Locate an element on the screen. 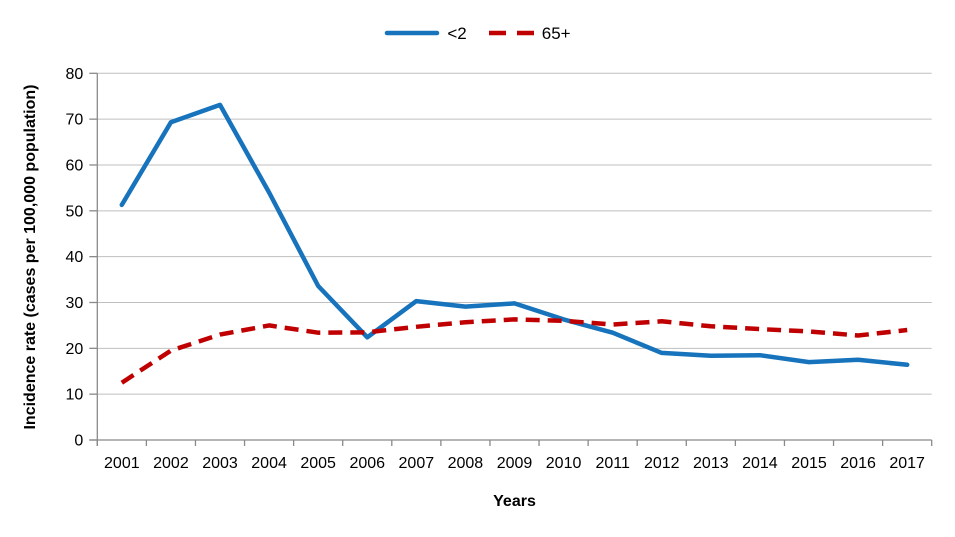 This screenshot has height=537, width=955. y-tick-label: 50 is located at coordinates (75, 211).